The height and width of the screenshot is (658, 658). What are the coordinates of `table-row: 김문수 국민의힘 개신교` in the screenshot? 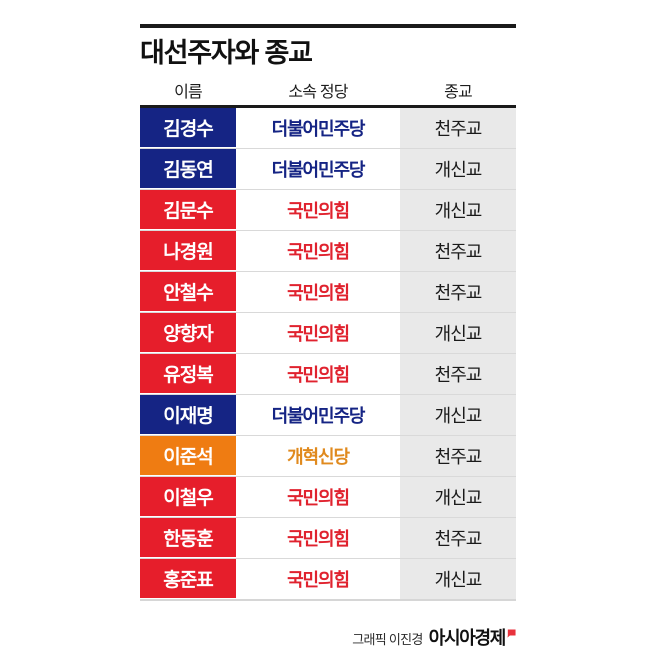 It's located at (328, 211).